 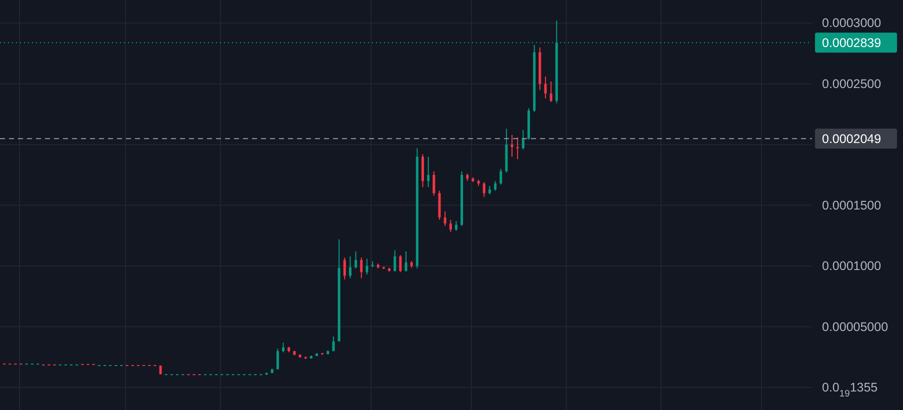 What do you see at coordinates (852, 43) in the screenshot?
I see `ref-line-label: 0.0002839` at bounding box center [852, 43].